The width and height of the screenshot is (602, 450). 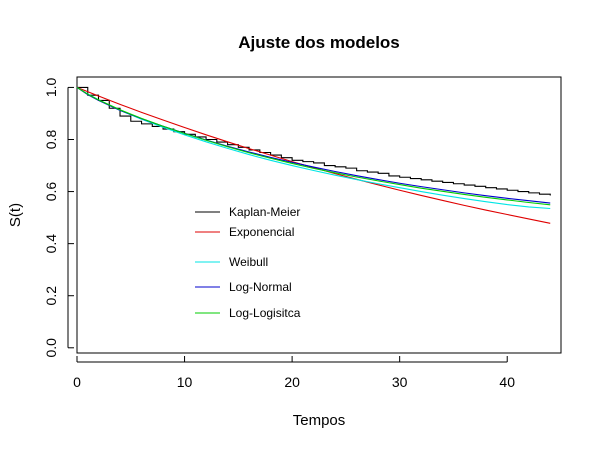 I want to click on legend-label-log-normal: Log-Normal, so click(x=260, y=287).